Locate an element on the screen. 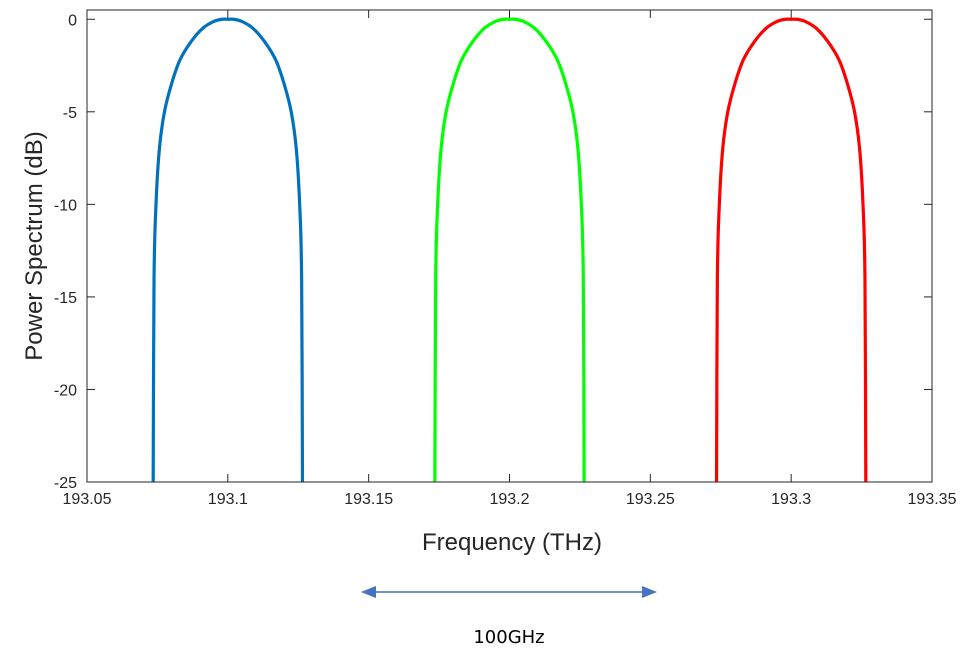 This screenshot has height=650, width=979. x-tick-label: 193.15 is located at coordinates (368, 499).